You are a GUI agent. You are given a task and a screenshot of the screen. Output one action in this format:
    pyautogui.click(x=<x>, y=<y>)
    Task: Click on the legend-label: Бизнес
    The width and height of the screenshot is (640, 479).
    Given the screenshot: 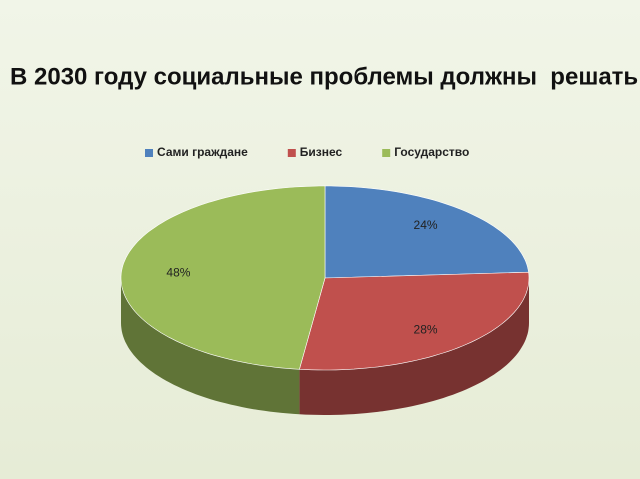 What is the action you would take?
    pyautogui.click(x=321, y=152)
    